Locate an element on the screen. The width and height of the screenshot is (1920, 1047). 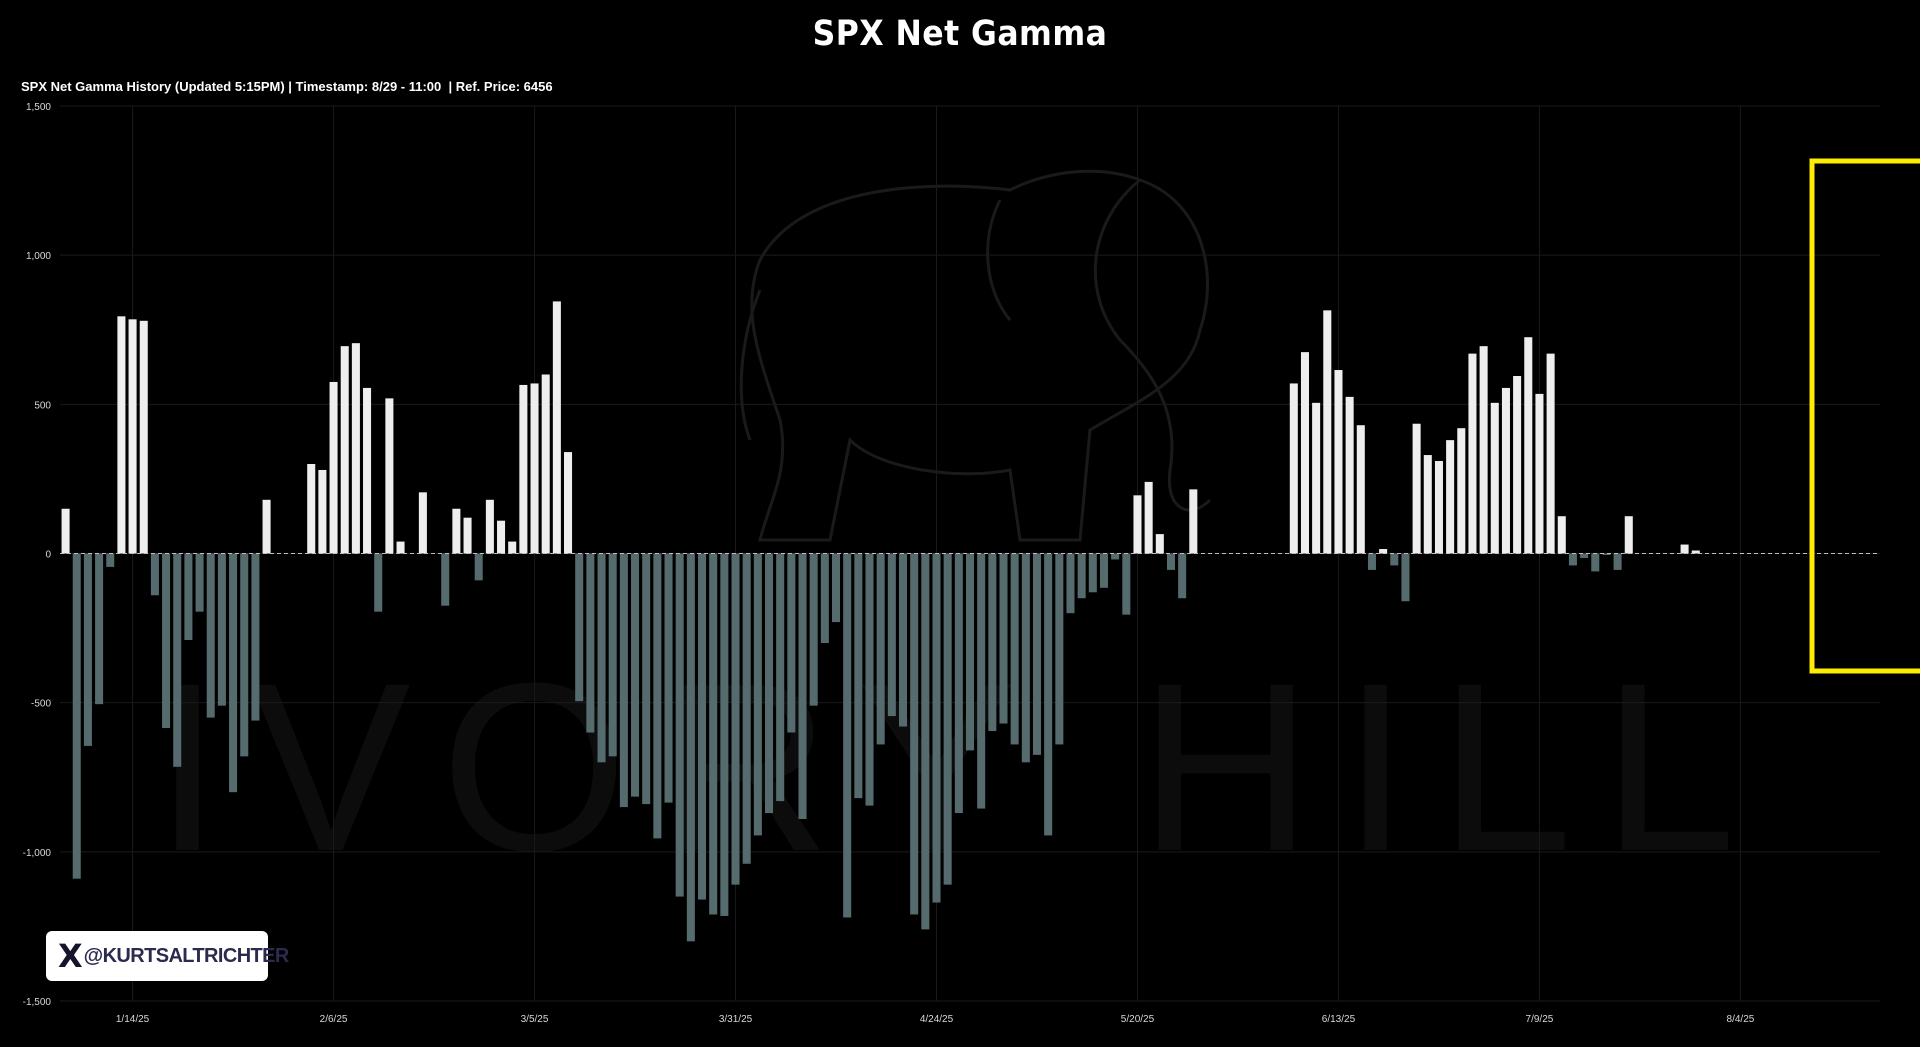
x-tick-label: 2/6/25 is located at coordinates (334, 1019).